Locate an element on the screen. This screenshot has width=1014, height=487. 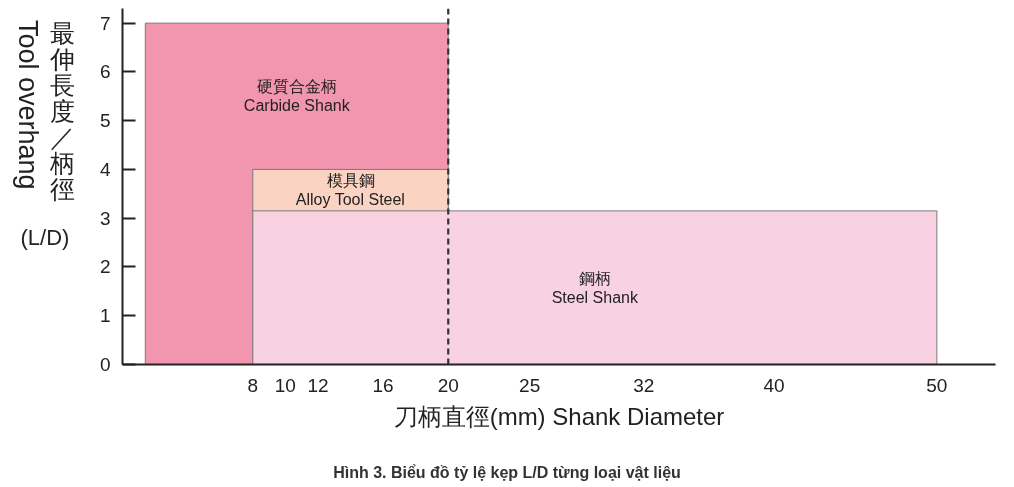
x-tick-label: 20 is located at coordinates (448, 385).